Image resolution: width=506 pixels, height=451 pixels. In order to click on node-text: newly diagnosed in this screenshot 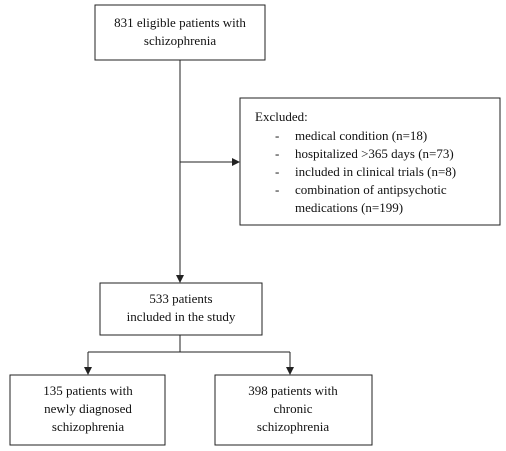, I will do `click(88, 408)`.